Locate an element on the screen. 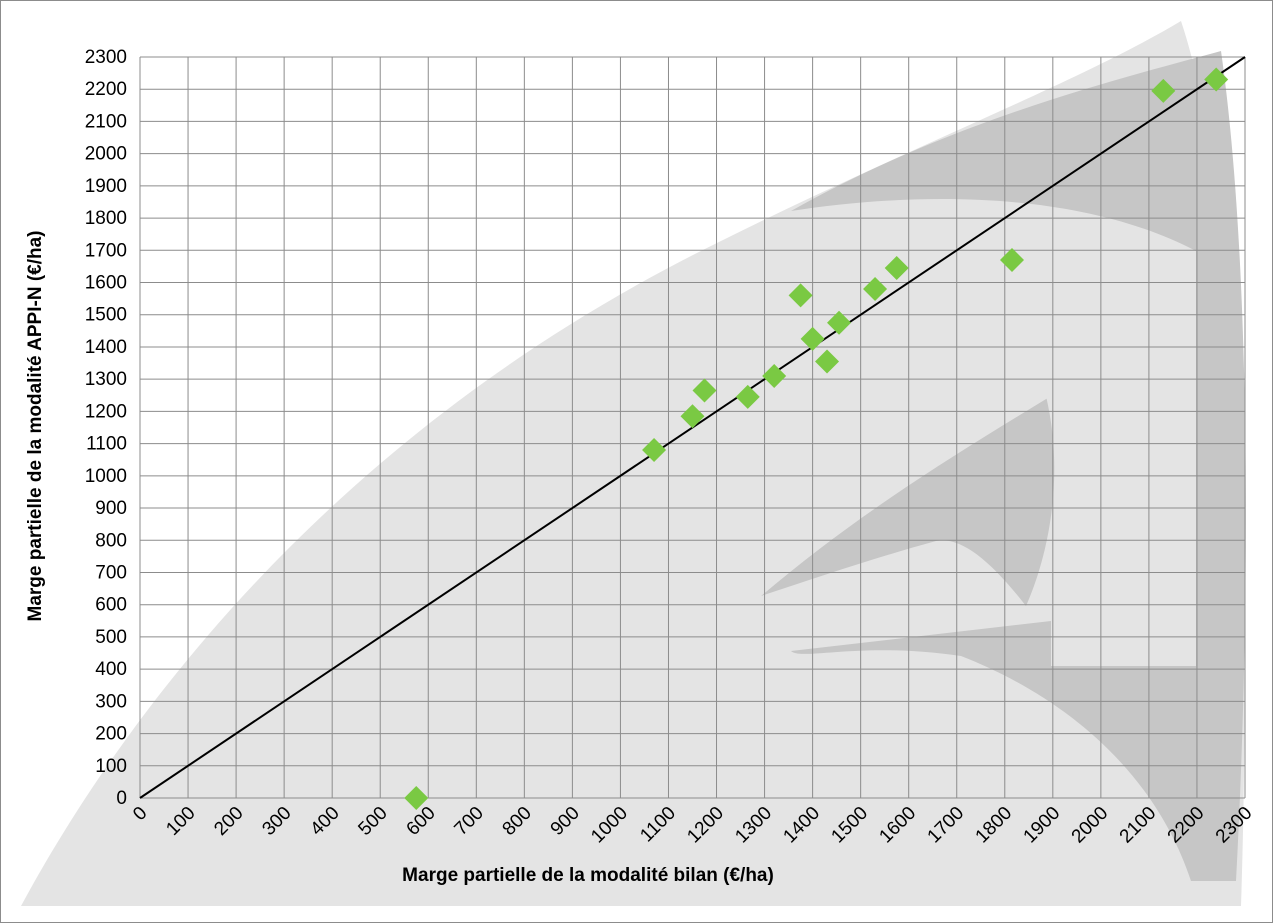  y-tick-label: 800 is located at coordinates (111, 540).